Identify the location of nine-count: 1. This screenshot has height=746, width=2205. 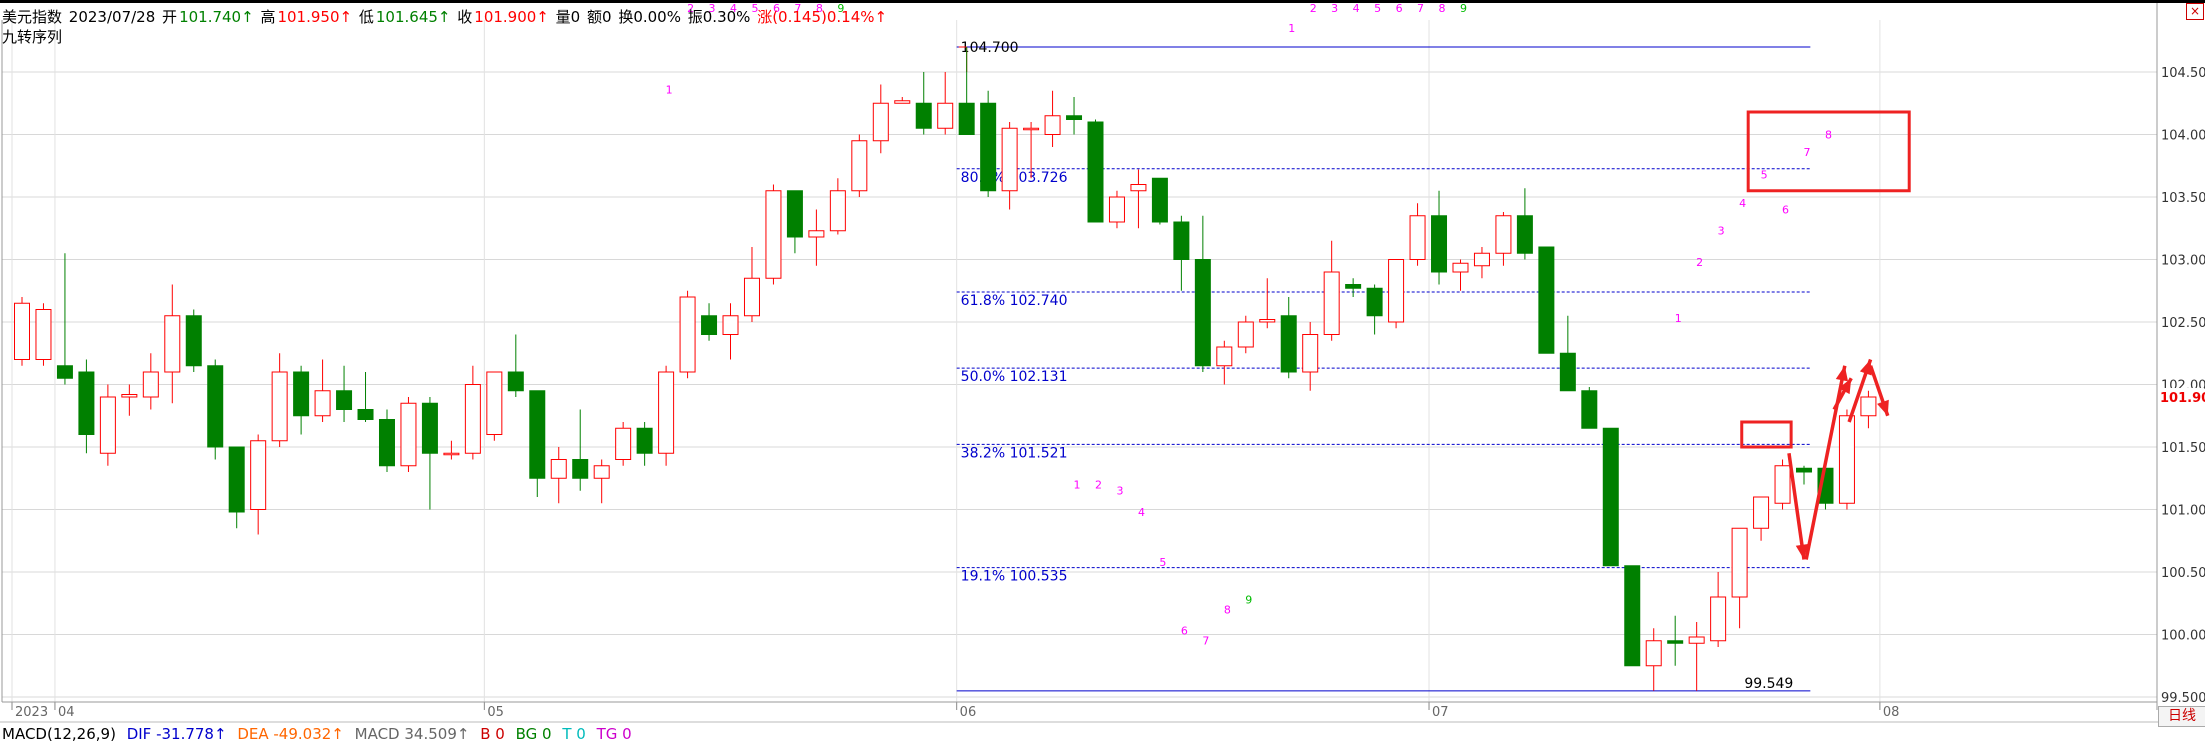
(1291, 28).